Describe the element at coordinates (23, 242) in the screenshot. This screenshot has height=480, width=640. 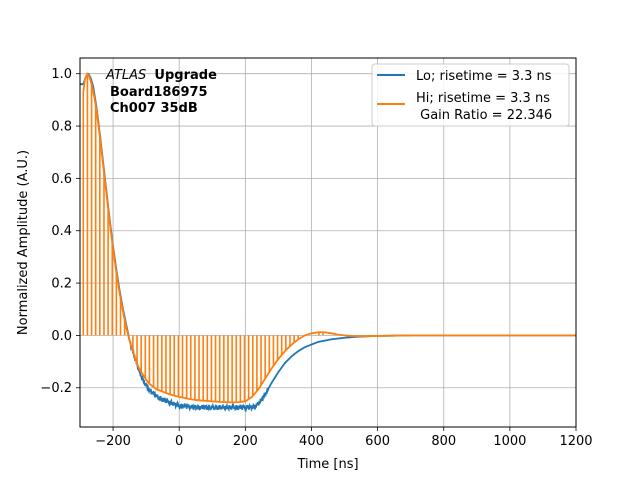
I see `y-axis-label: Normalized Amplitude (A.U.)` at that location.